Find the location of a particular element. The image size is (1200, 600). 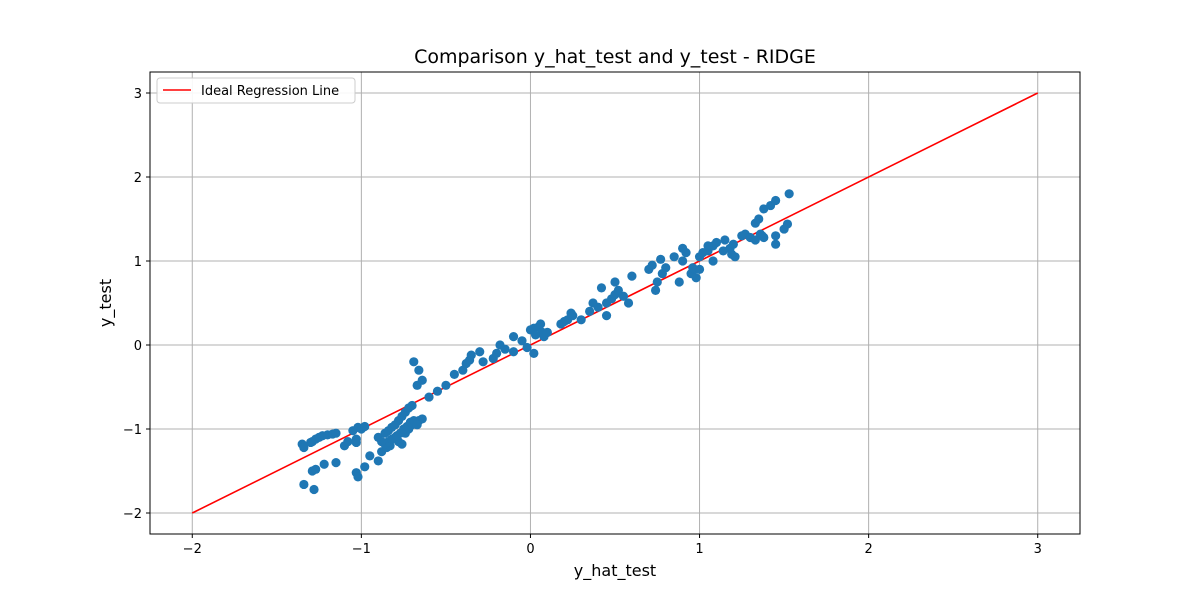

y-axis-label: y_test is located at coordinates (106, 303).